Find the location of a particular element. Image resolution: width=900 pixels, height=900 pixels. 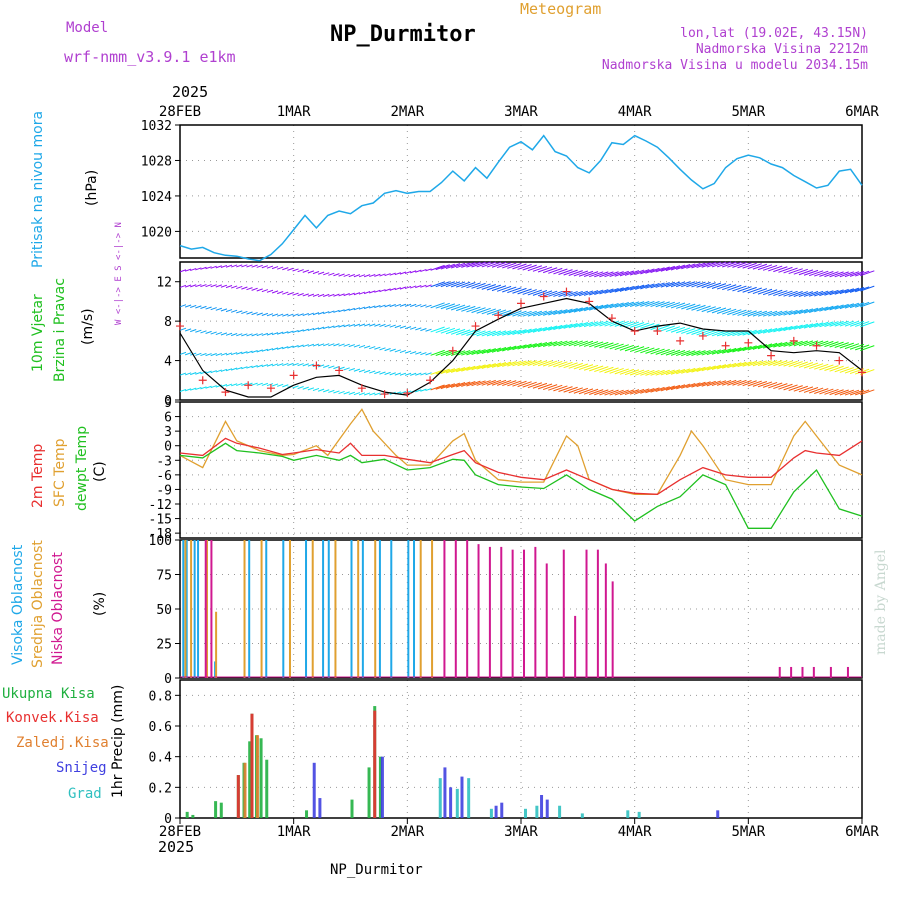

elevation-text: Nadmorska Visina 2212m is located at coordinates (781, 49).